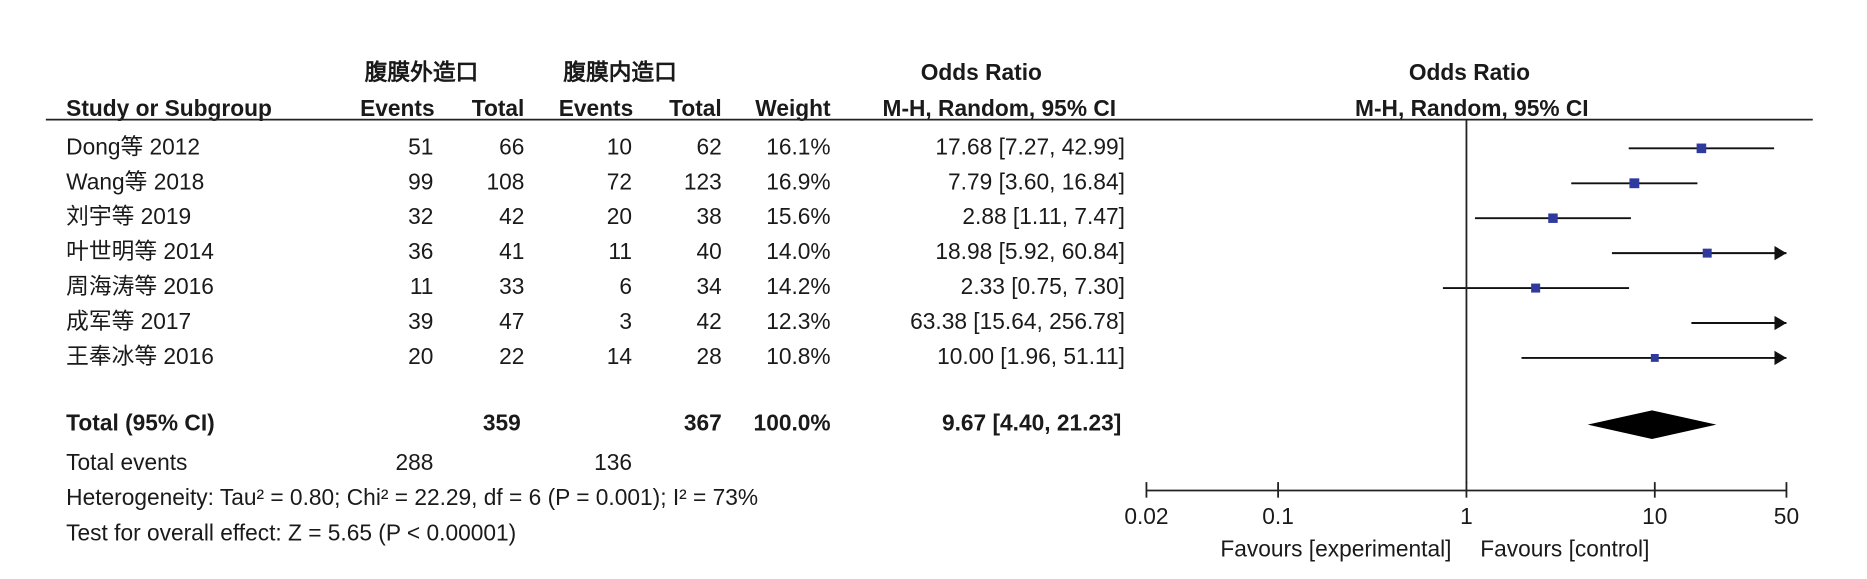  What do you see at coordinates (140, 356) in the screenshot?
I see `study-name: 王奉冰等 2016` at bounding box center [140, 356].